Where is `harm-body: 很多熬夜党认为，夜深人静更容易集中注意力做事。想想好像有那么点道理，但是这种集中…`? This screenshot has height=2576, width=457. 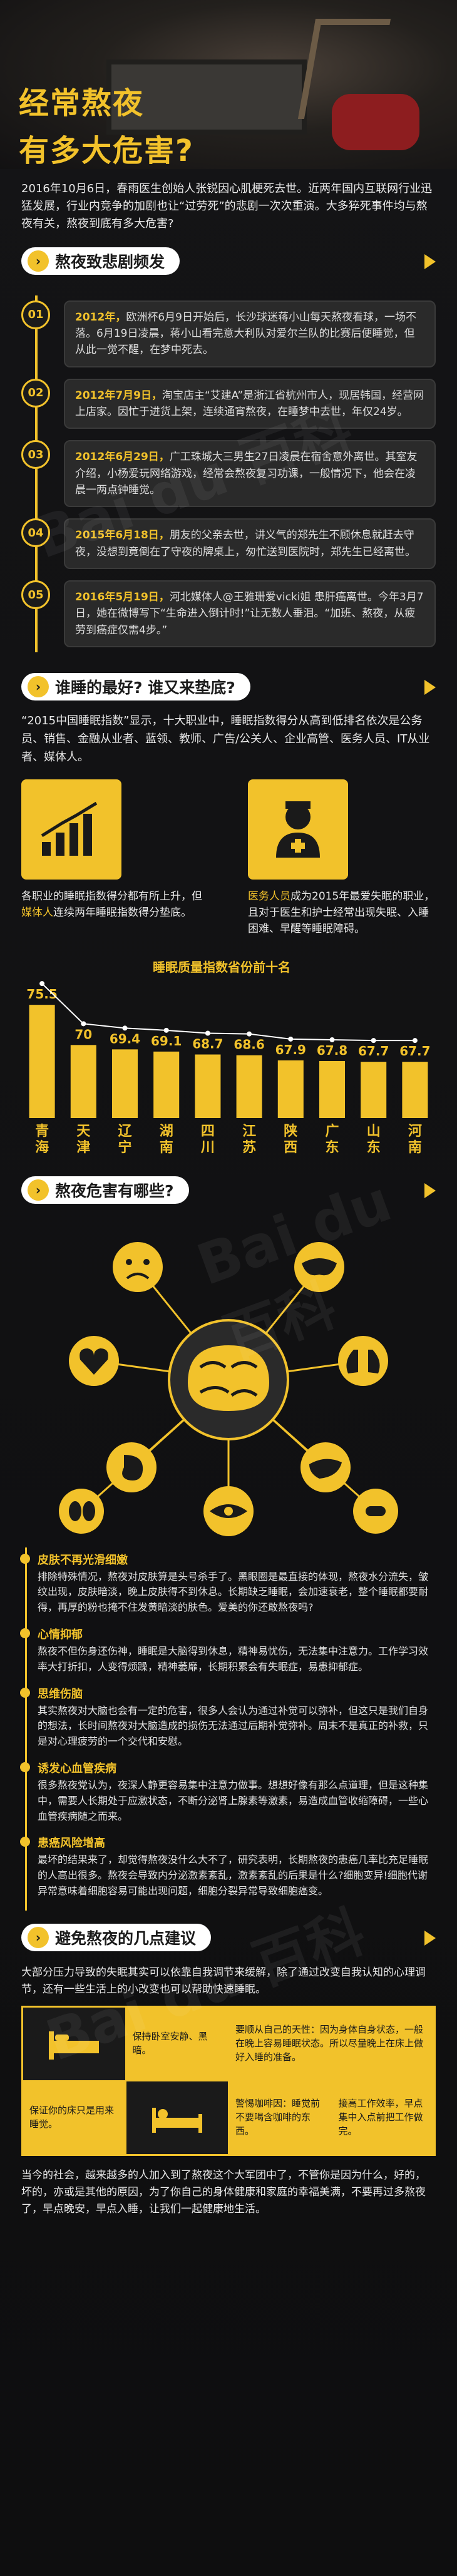
harm-body: 很多熬夜党认为，夜深人静更容易集中注意力做事。想想好像有那么点道理，但是这种集中… is located at coordinates (234, 1800).